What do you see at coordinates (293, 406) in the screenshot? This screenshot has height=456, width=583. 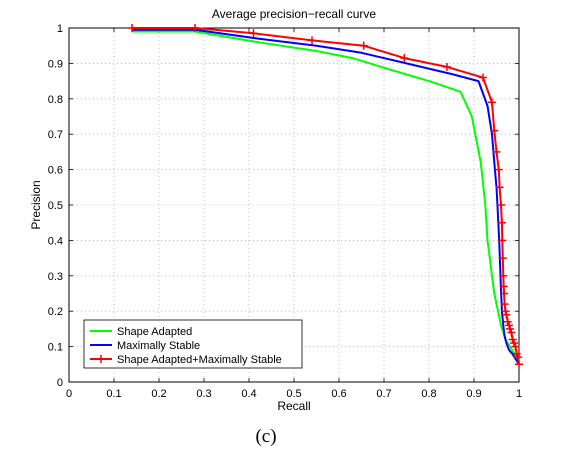 I see `x-axis-label: Recall` at bounding box center [293, 406].